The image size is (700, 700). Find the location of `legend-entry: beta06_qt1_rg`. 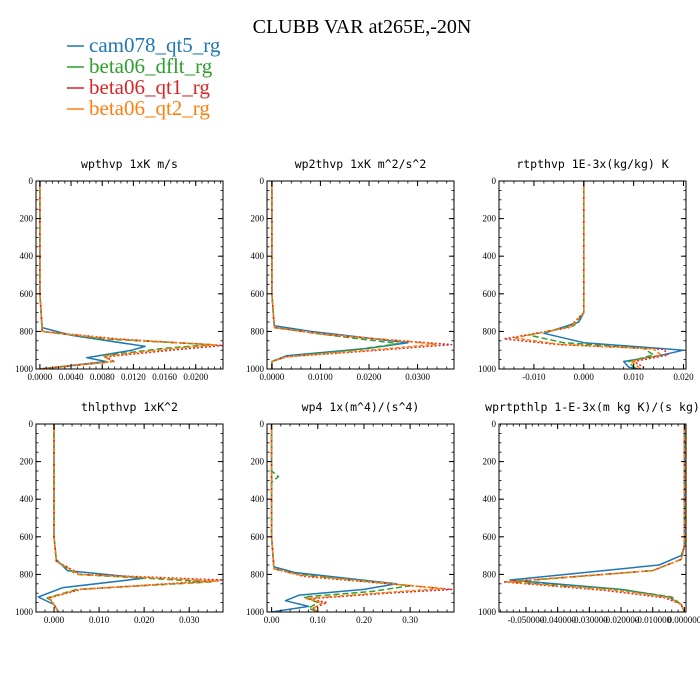

legend-entry: beta06_qt1_rg is located at coordinates (138, 87).